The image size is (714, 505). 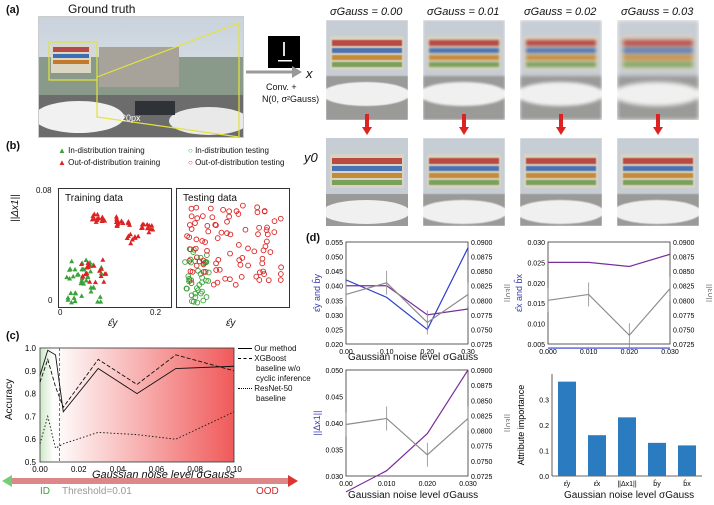 I want to click on legend-resnet-line2: baseline, so click(x=271, y=398).